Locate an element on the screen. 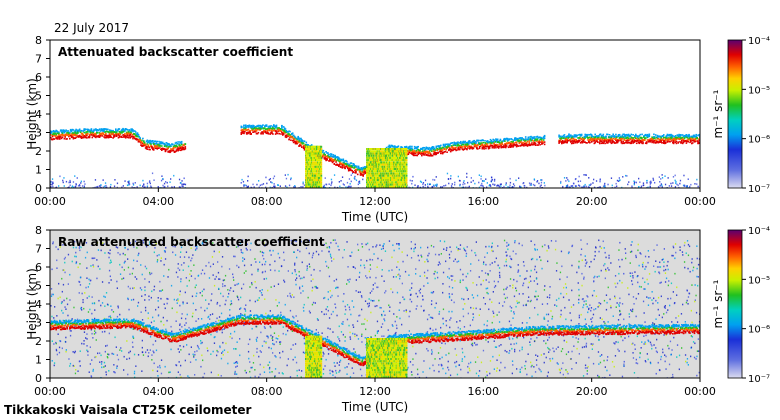 The width and height of the screenshot is (780, 420). x-axis-label-bottom: Time (UTC) is located at coordinates (374, 407).